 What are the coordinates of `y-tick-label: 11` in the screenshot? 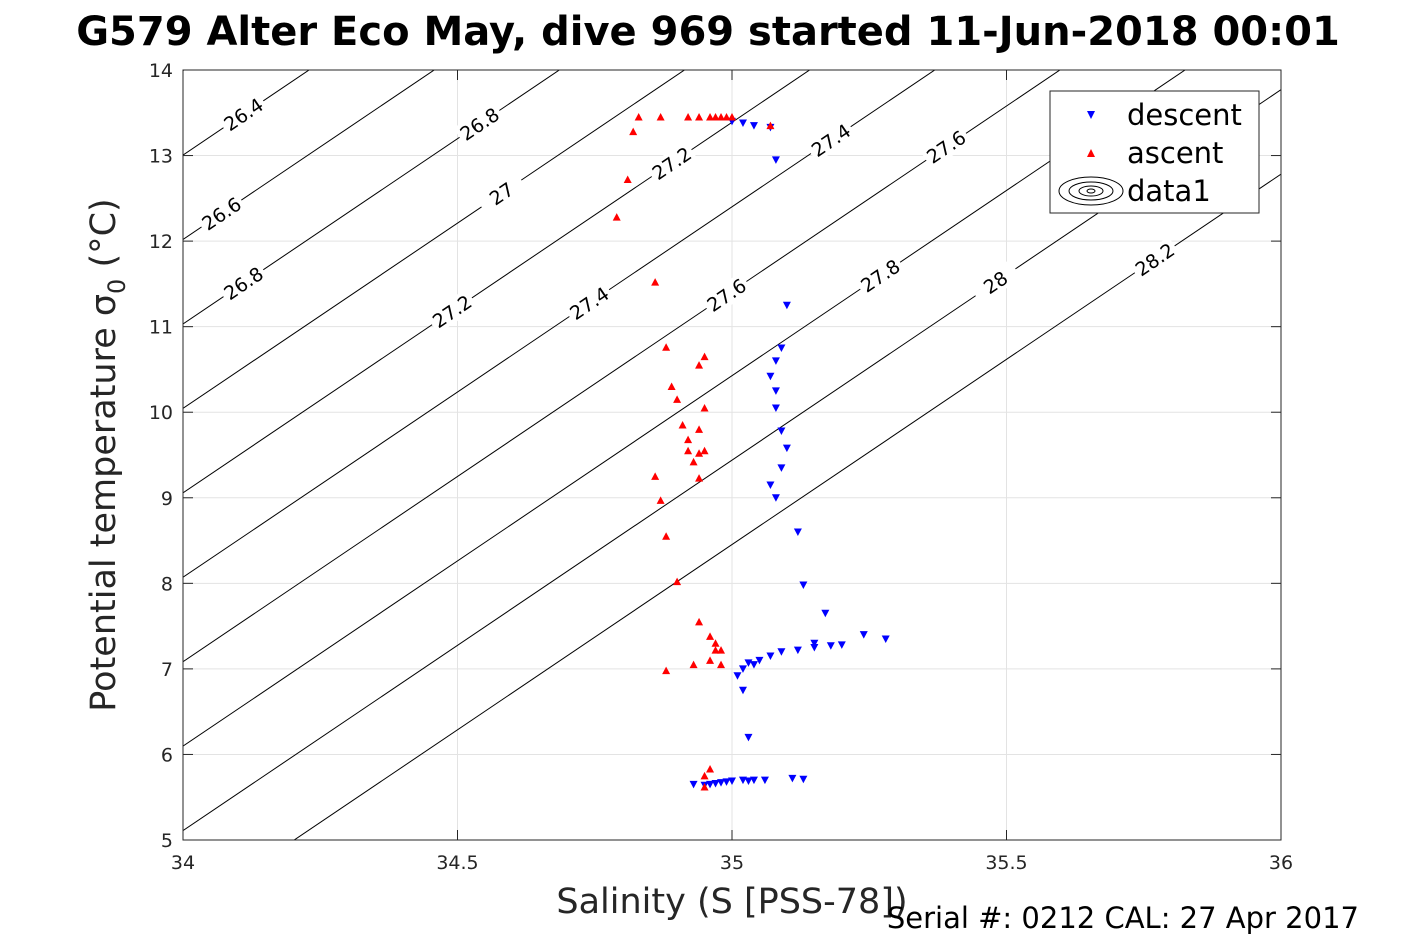 It's located at (161, 328).